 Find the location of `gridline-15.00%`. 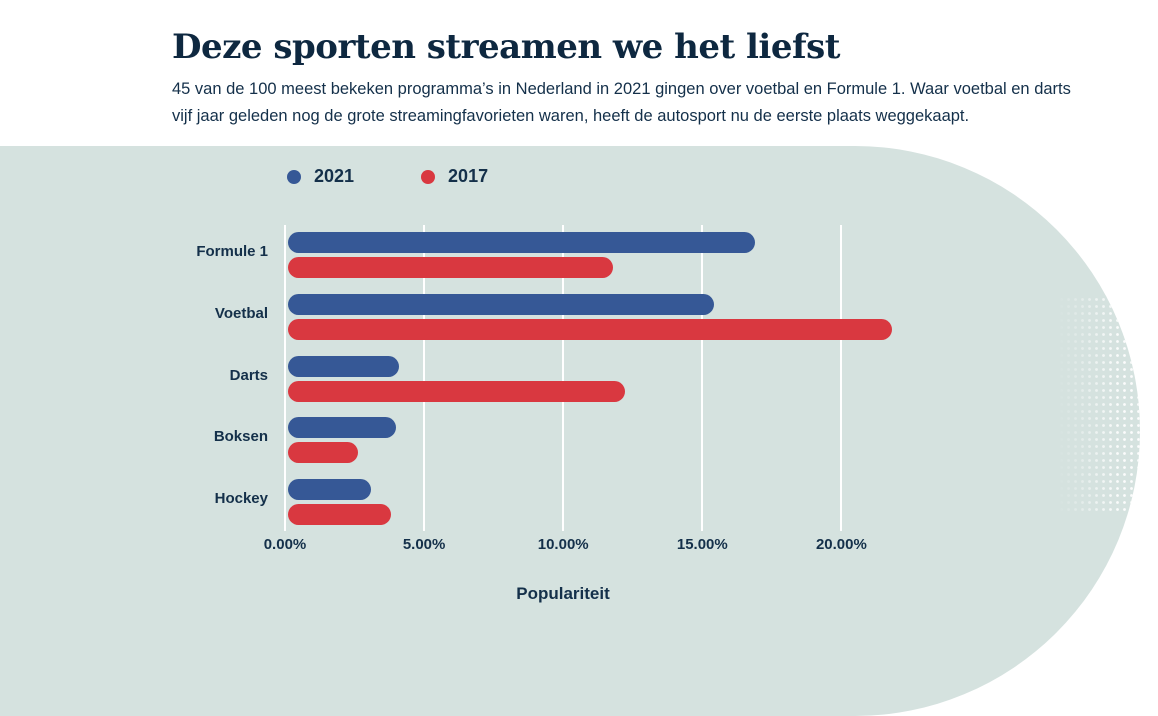

gridline-15.00% is located at coordinates (702, 378).